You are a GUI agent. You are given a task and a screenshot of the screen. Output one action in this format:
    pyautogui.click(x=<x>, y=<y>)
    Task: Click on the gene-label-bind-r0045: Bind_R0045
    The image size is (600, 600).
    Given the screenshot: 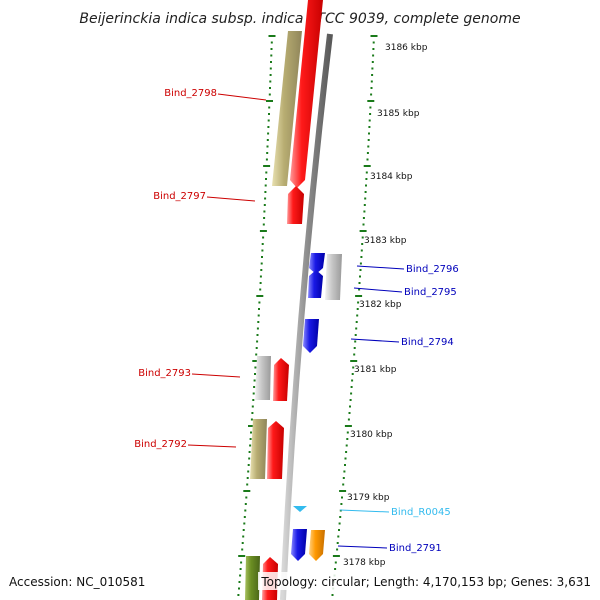 What is the action you would take?
    pyautogui.click(x=421, y=512)
    